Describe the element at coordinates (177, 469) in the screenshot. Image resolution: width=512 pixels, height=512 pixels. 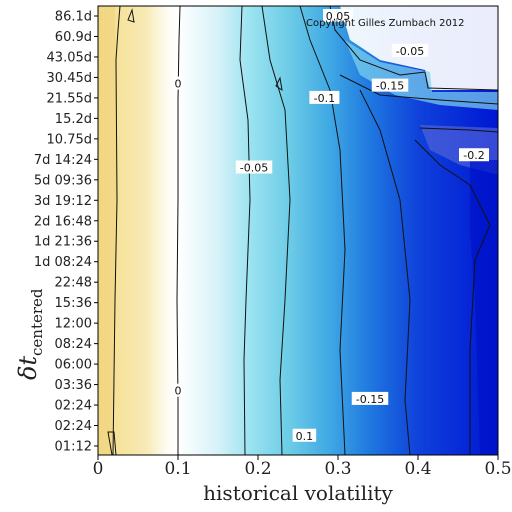
I see `x-tick-label: 0.1` at that location.